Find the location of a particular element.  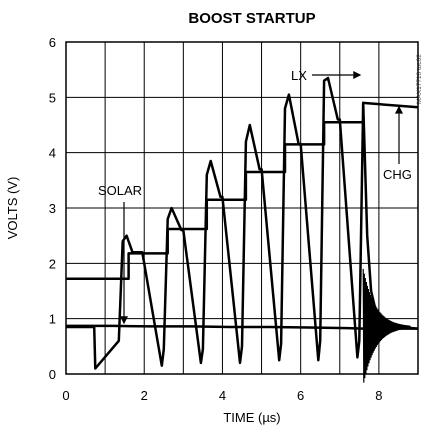

part-number-label: MAX17710 toc02 is located at coordinates (419, 79).